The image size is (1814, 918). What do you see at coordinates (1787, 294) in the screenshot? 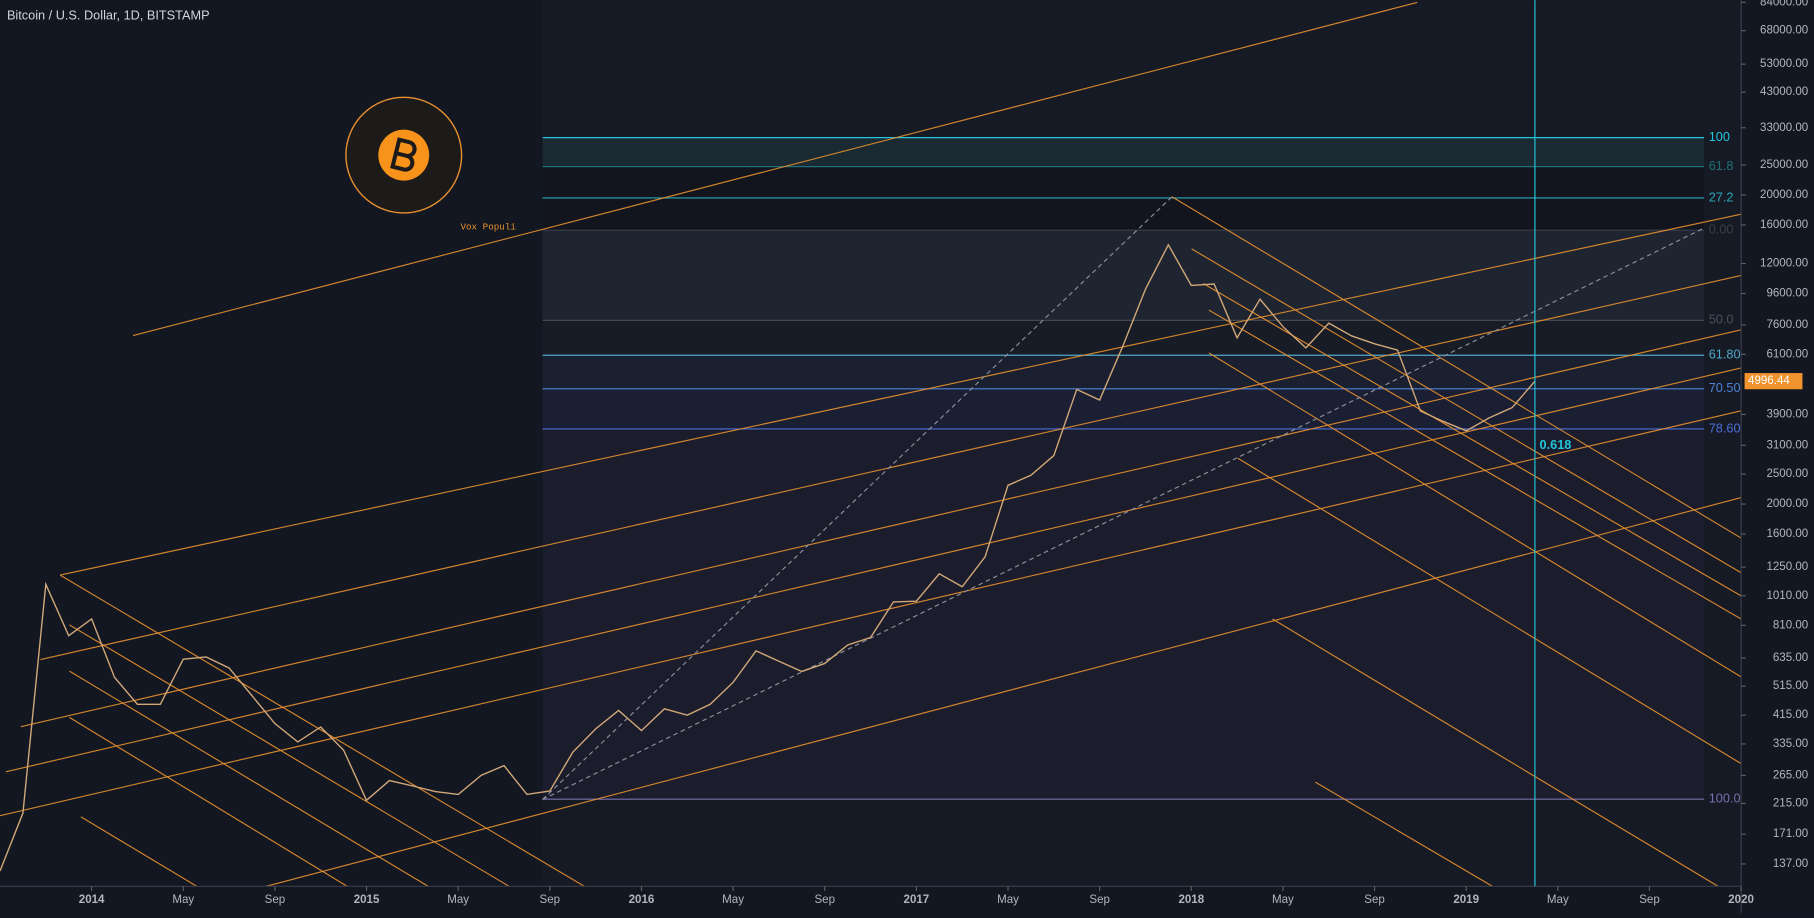
I see `y-tick-label: 9600.00` at bounding box center [1787, 294].